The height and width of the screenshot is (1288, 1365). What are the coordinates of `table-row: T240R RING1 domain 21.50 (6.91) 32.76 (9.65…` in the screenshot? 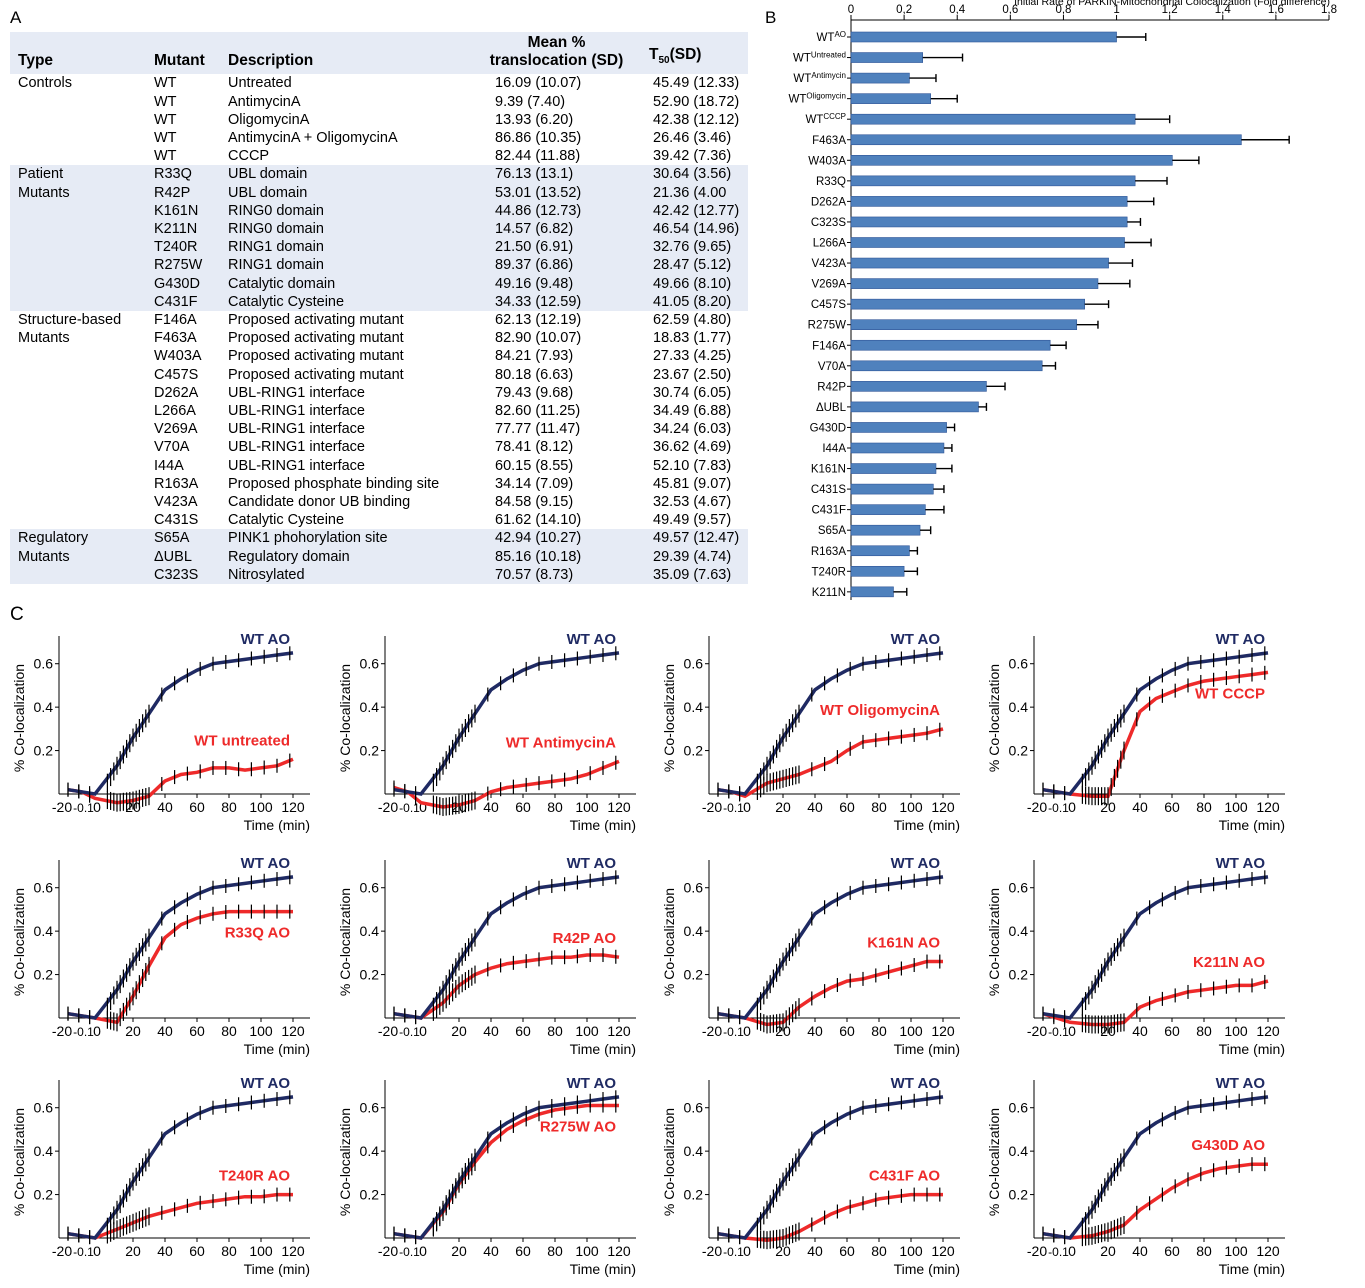 It's located at (379, 247).